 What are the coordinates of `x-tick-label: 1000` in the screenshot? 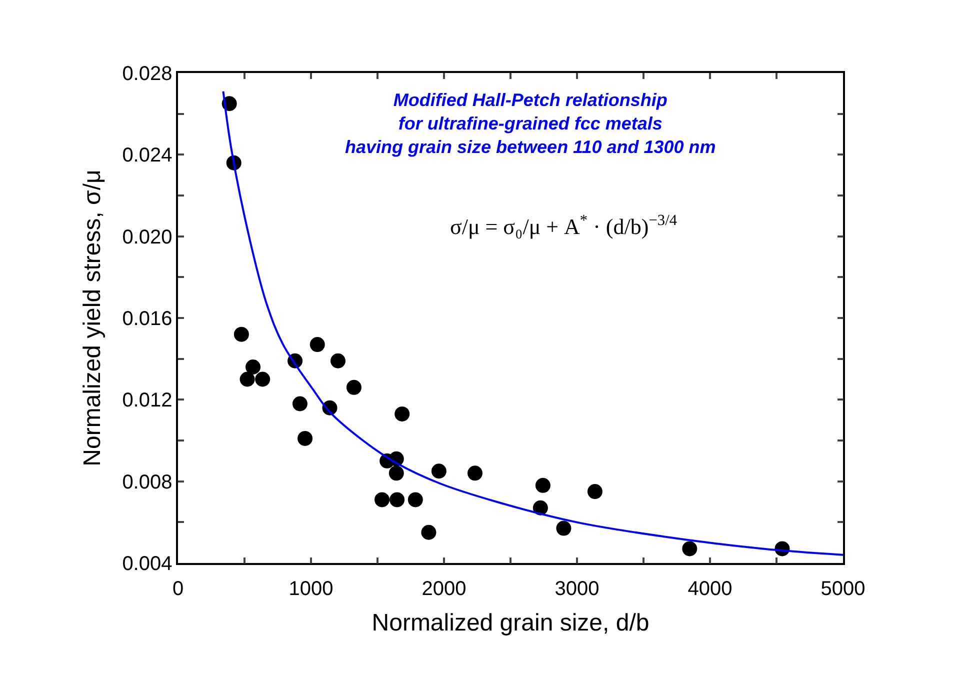 It's located at (311, 589).